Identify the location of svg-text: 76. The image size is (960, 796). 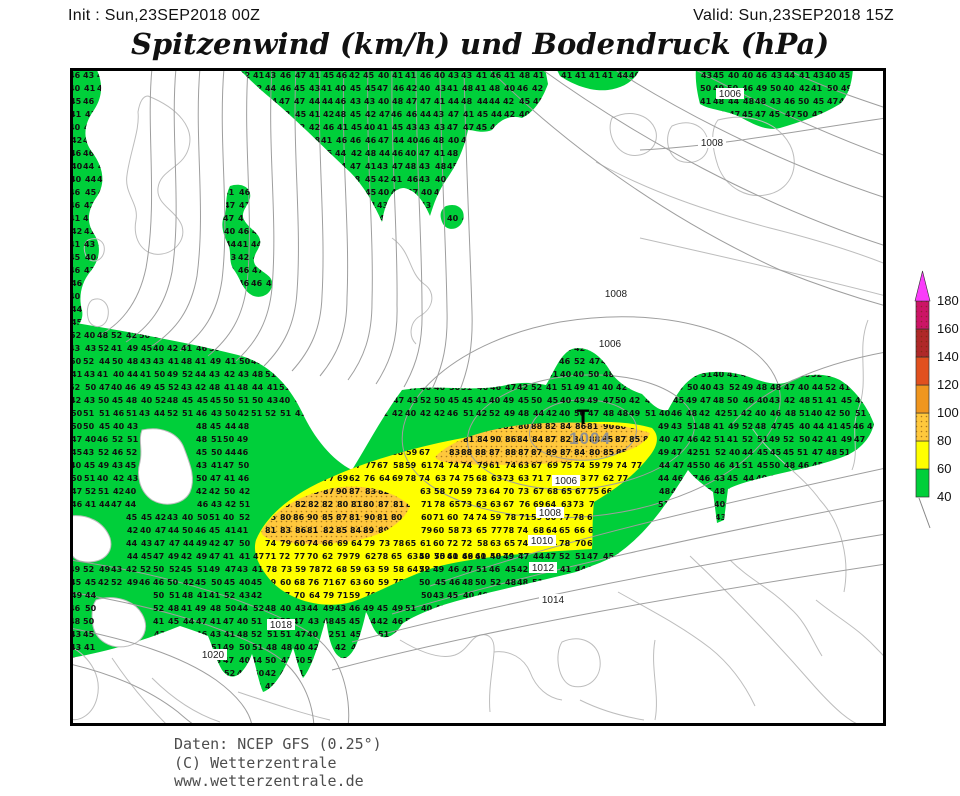
(370, 478).